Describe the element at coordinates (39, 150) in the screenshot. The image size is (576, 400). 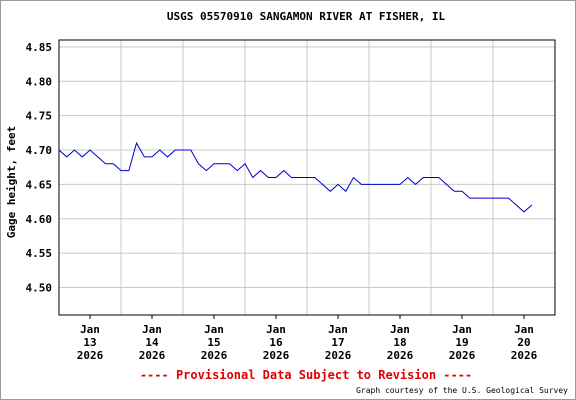
I see `y-tick-label: 4.70` at that location.